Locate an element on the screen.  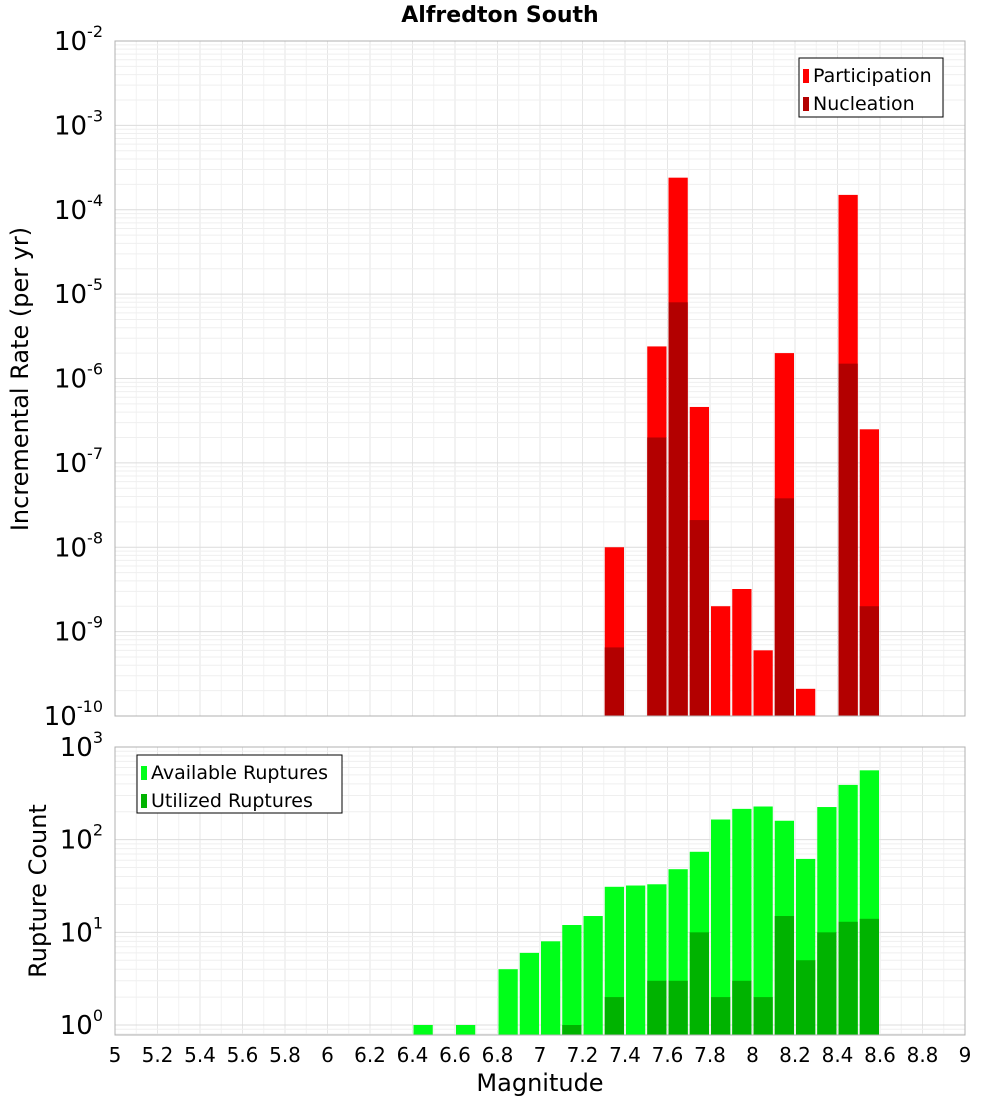
x-tick-label: 6.6 is located at coordinates (455, 1055).